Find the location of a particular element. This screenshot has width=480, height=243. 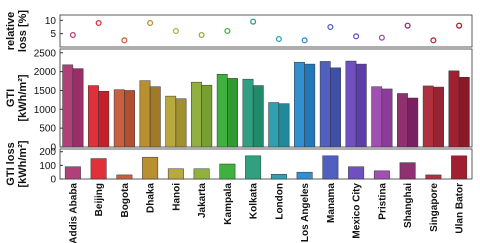

x-tick-label: Ulan Bator is located at coordinates (460, 208).